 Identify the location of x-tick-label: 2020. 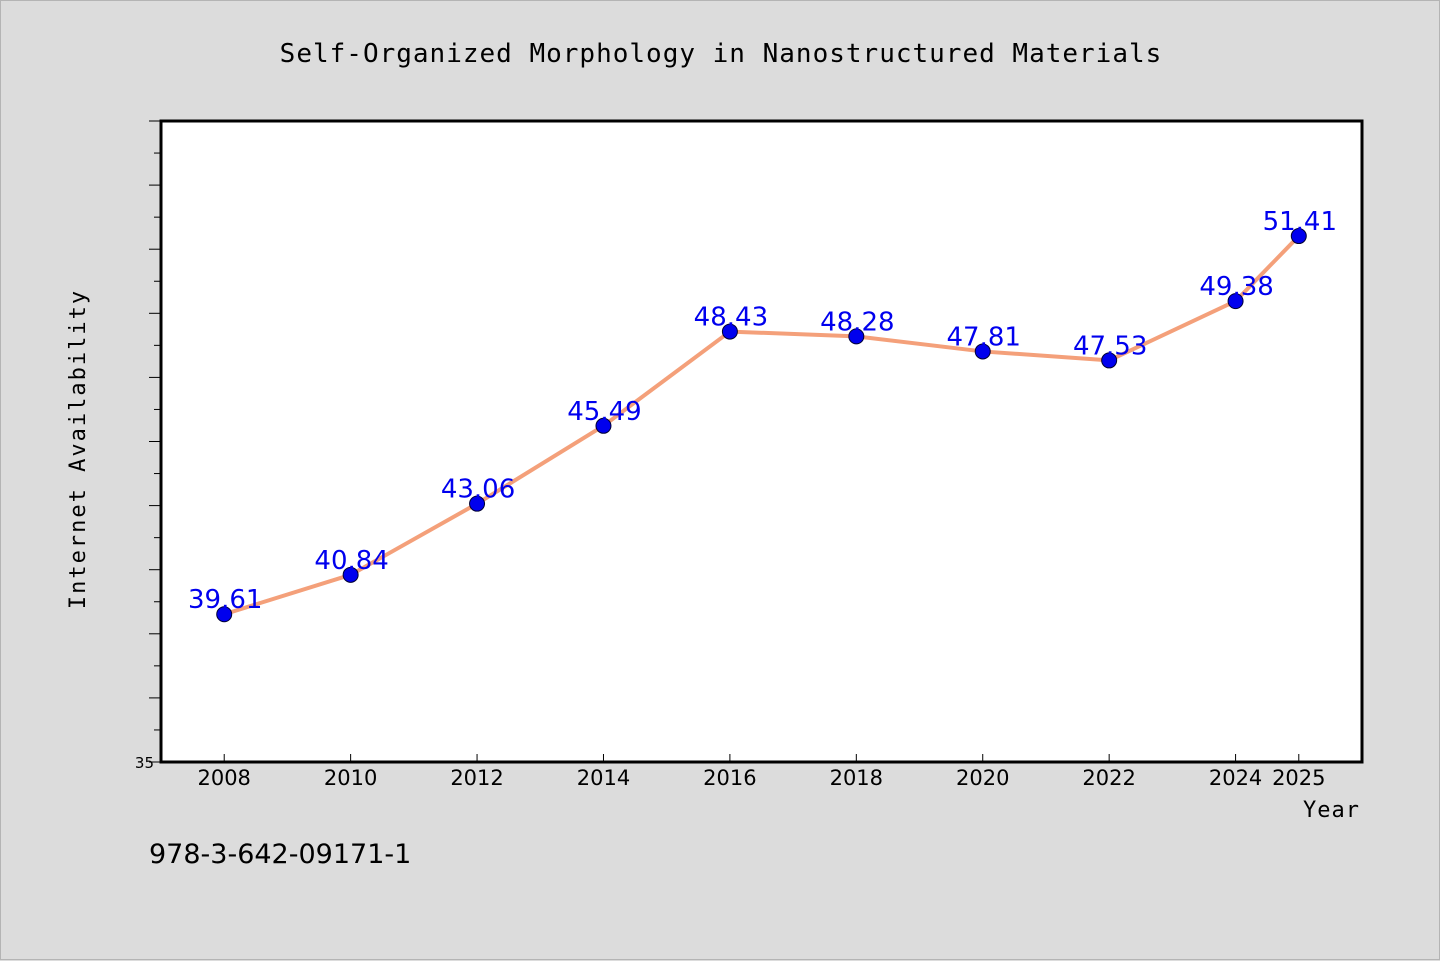
(982, 778).